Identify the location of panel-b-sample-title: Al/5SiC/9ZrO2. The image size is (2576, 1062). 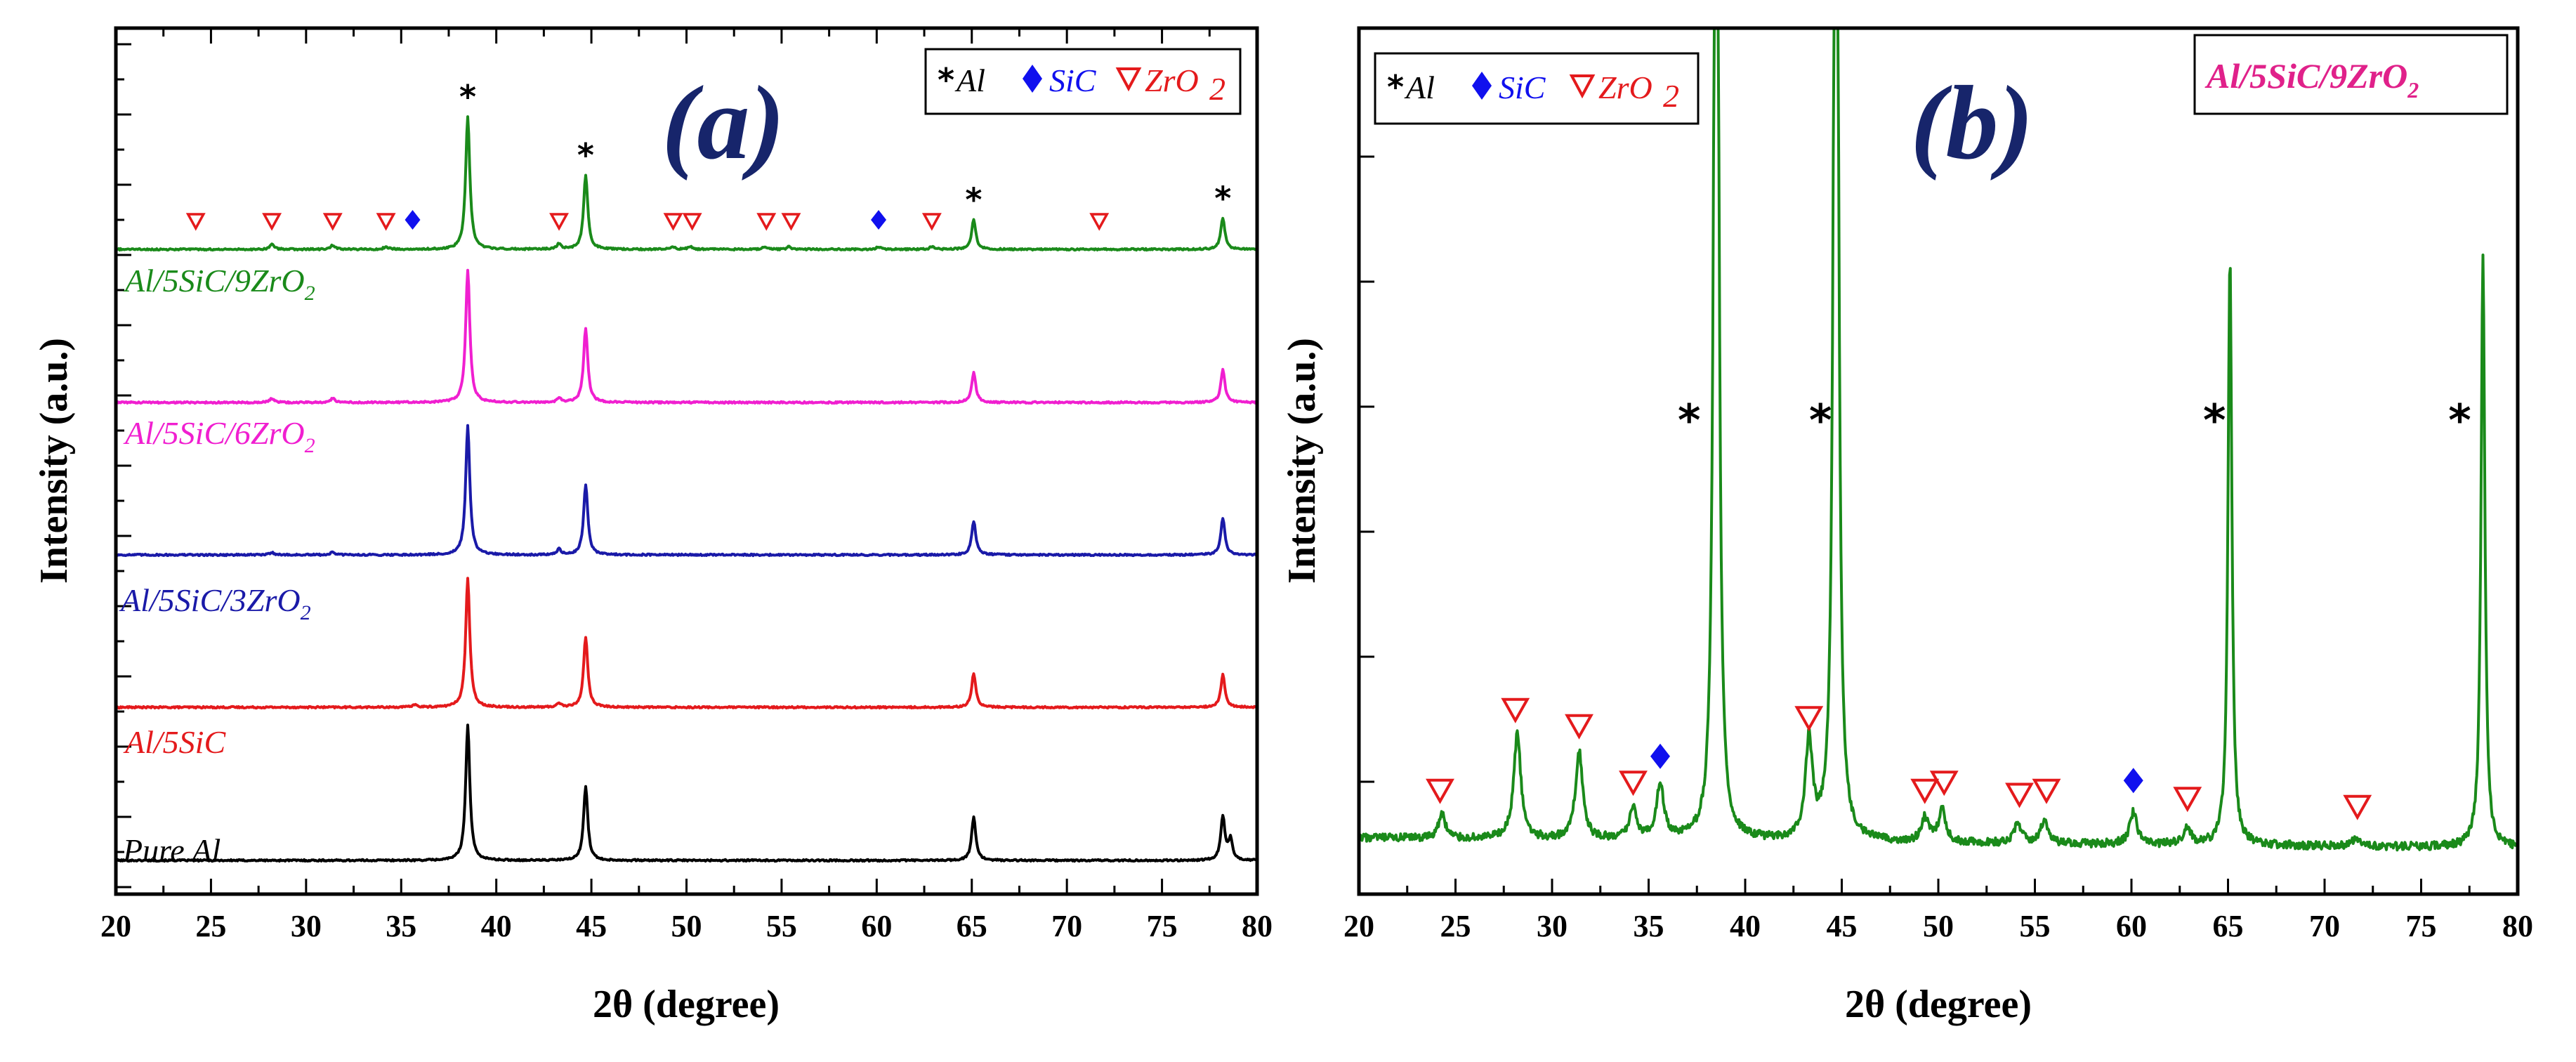
(2351, 74).